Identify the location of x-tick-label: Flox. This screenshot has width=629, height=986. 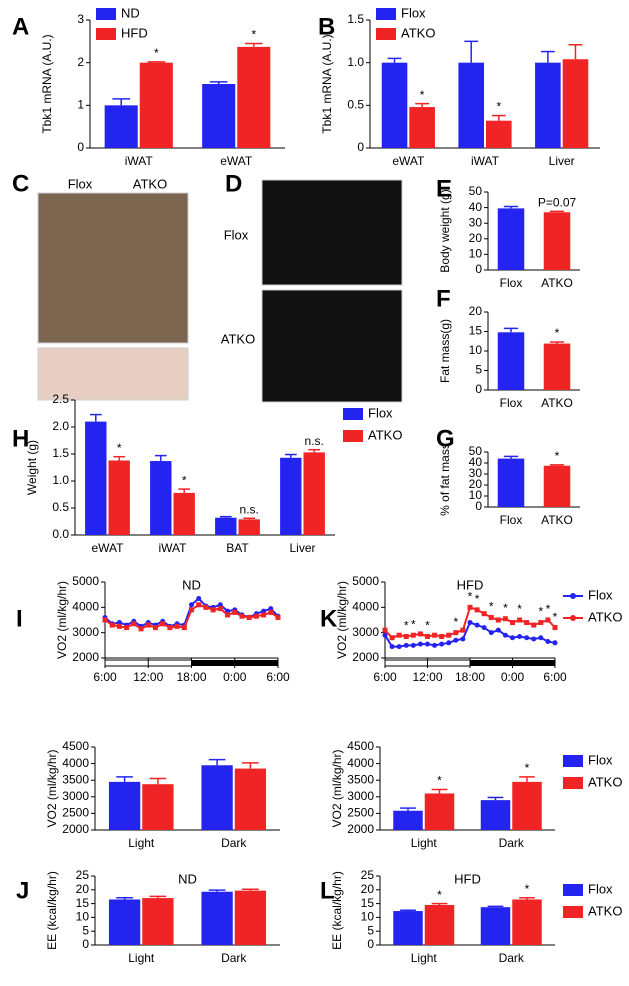
(511, 403).